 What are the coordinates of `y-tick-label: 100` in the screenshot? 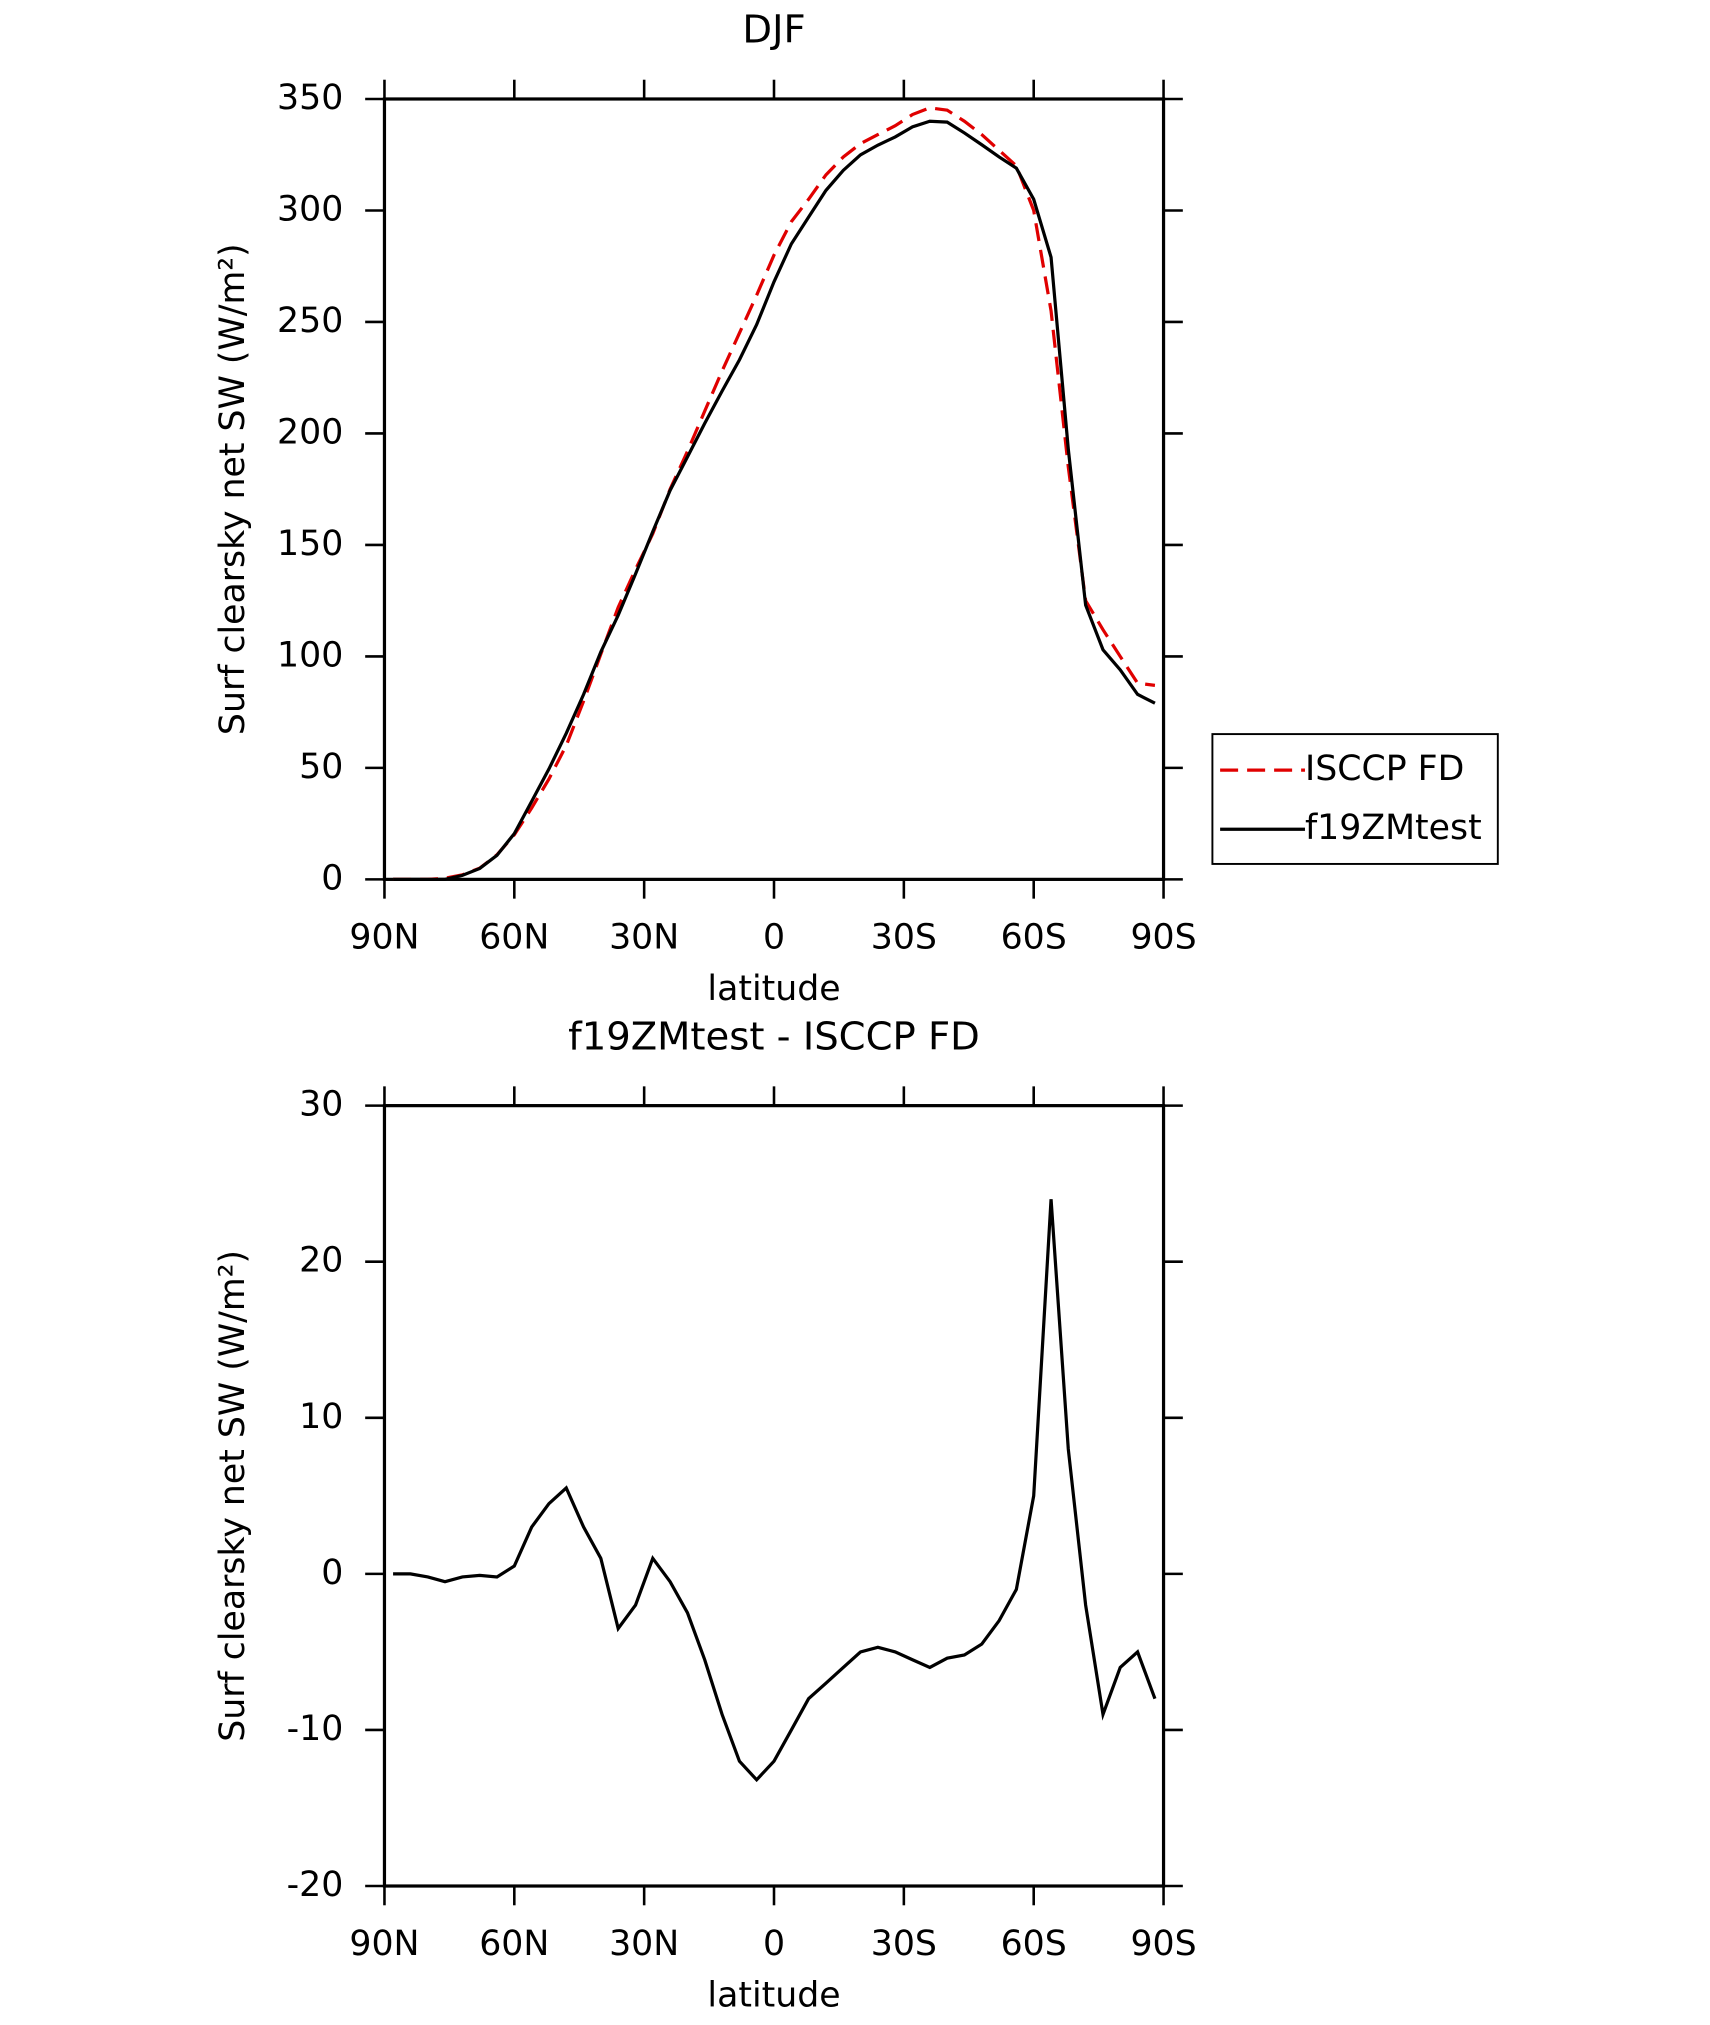 It's located at (310, 655).